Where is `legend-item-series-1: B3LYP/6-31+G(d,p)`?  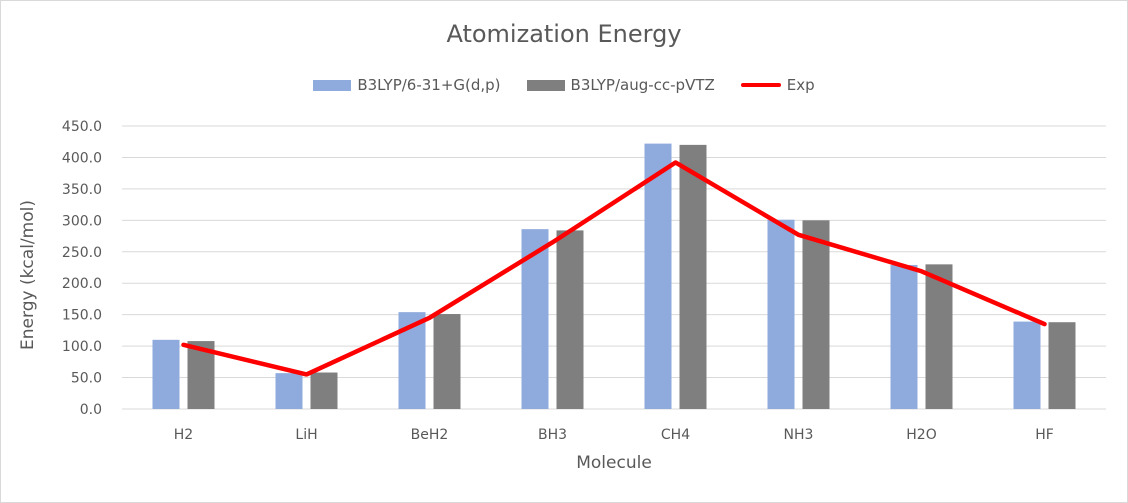
legend-item-series-1: B3LYP/6-31+G(d,p) is located at coordinates (407, 85).